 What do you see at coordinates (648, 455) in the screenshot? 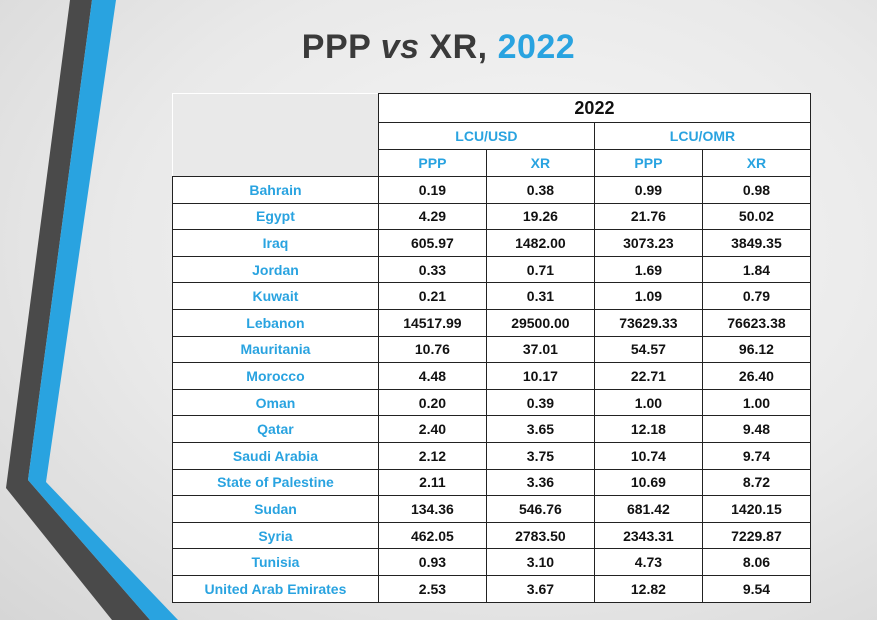
I see `omr-ppp-cell: 10.74` at bounding box center [648, 455].